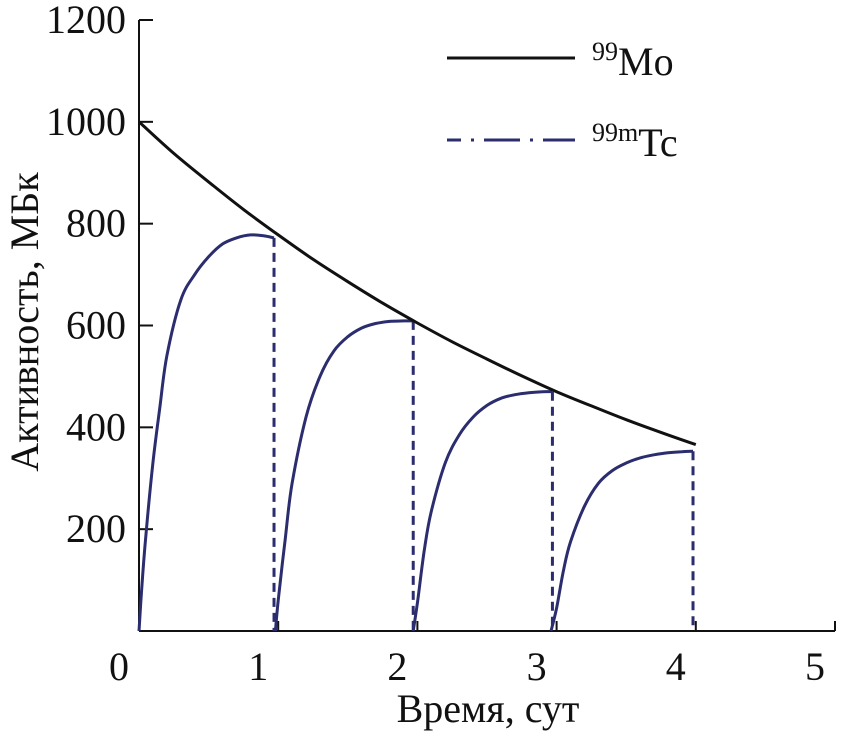 The image size is (849, 737). I want to click on x-tick-label: 4, so click(676, 666).